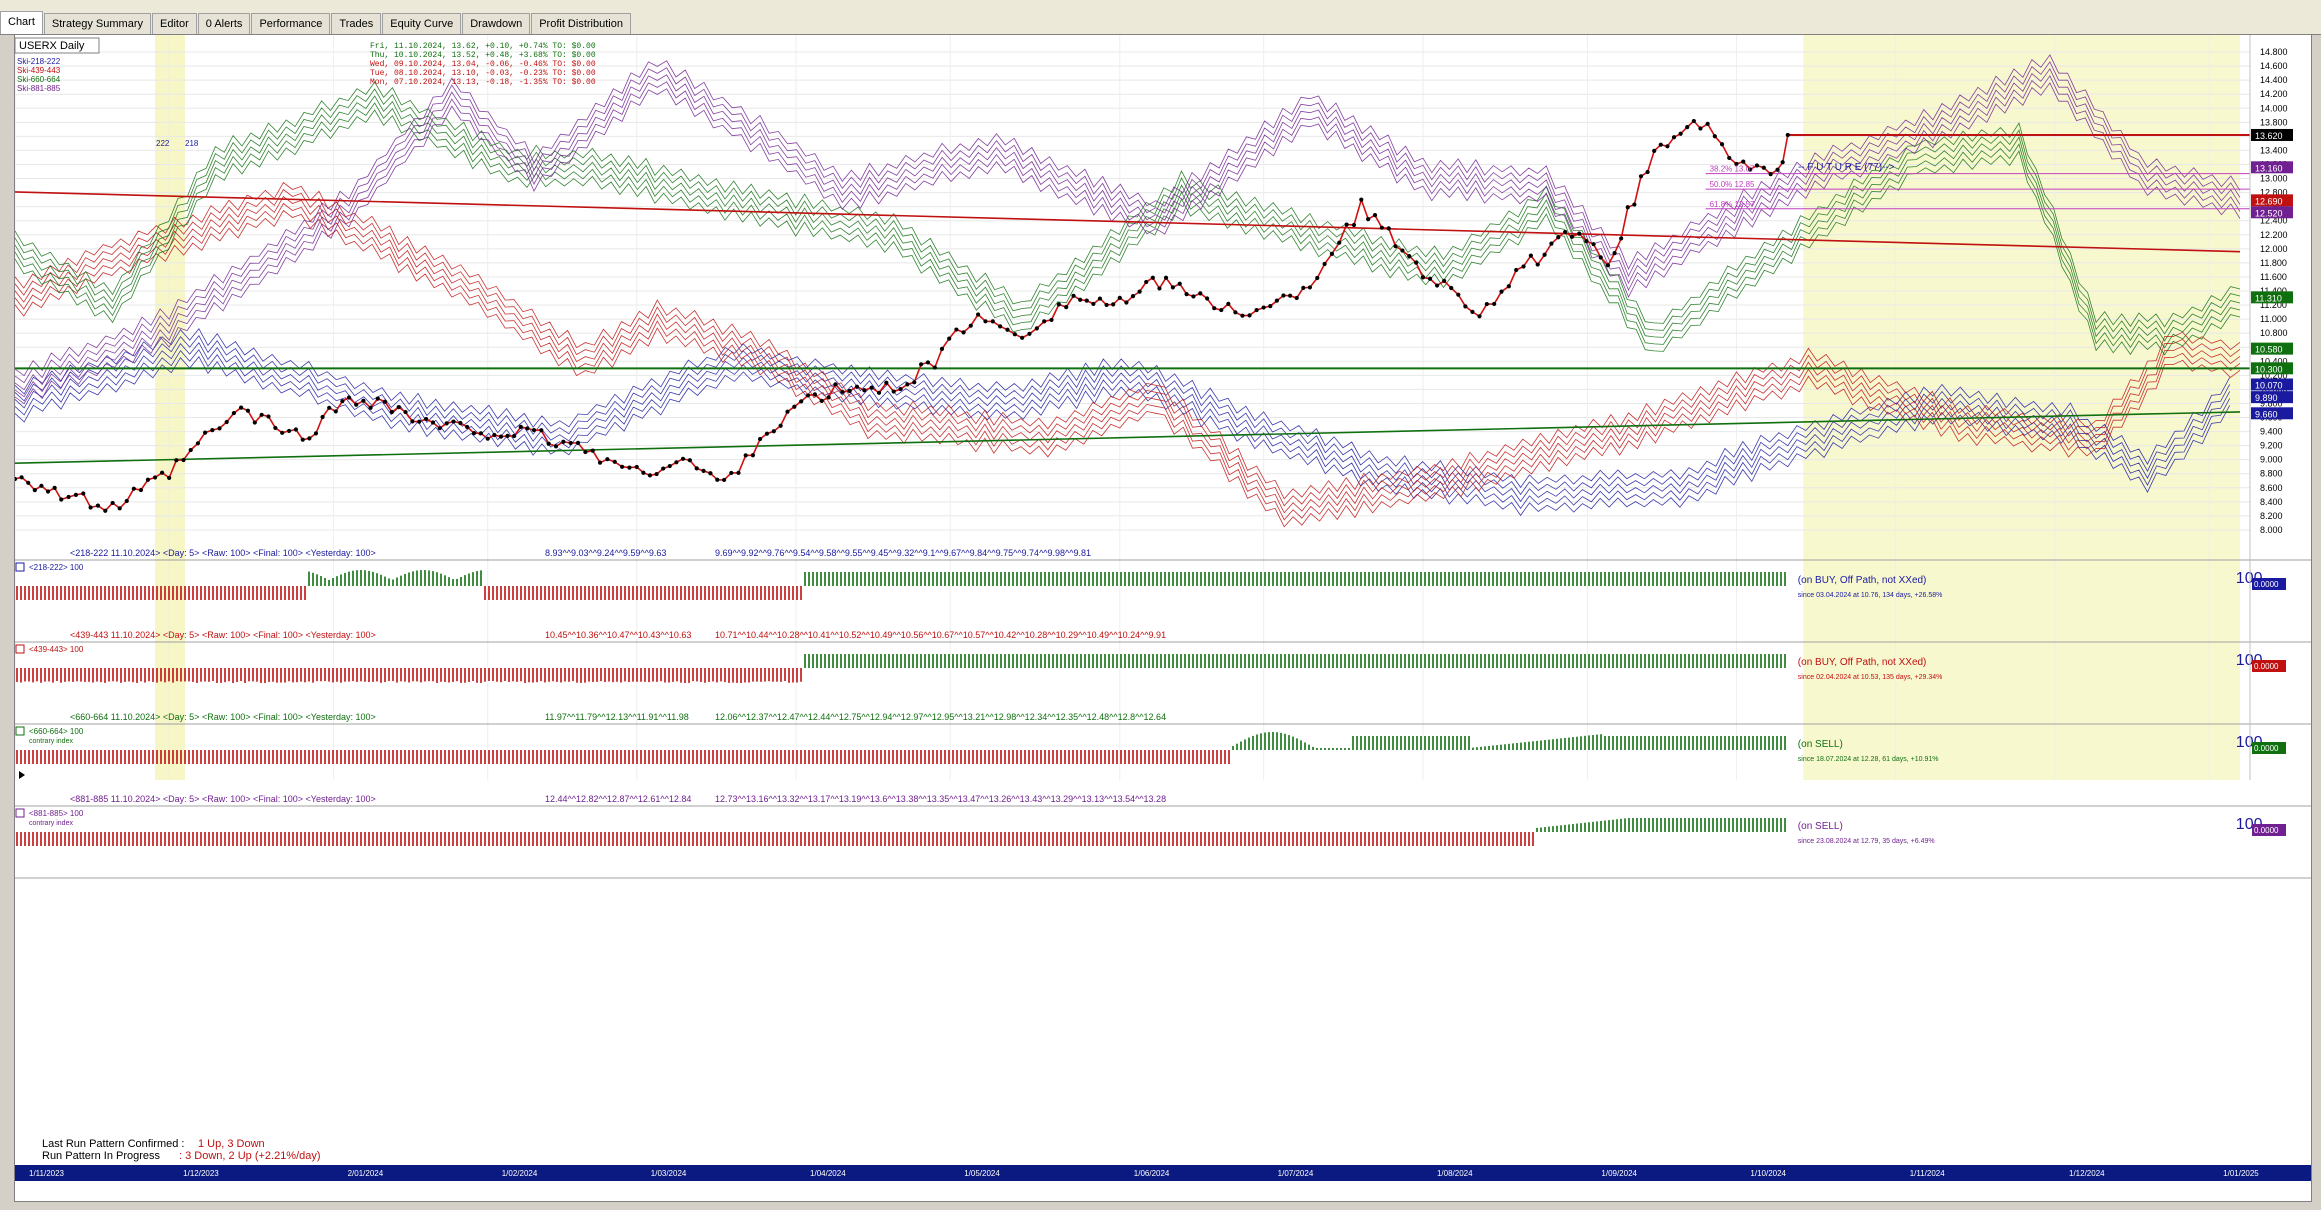  What do you see at coordinates (356, 23) in the screenshot?
I see `tab-trades: Trades` at bounding box center [356, 23].